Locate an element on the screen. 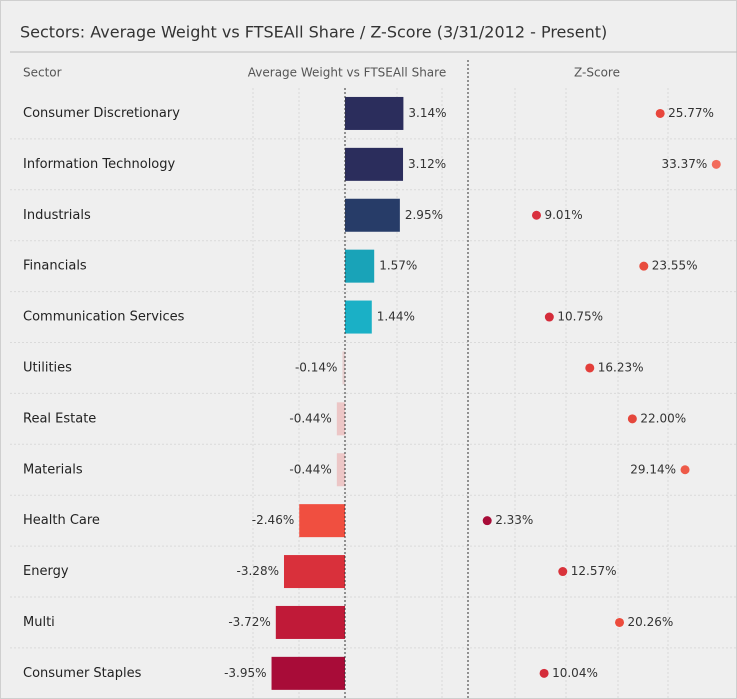 The width and height of the screenshot is (737, 699). header-sector: Sector is located at coordinates (42, 73).